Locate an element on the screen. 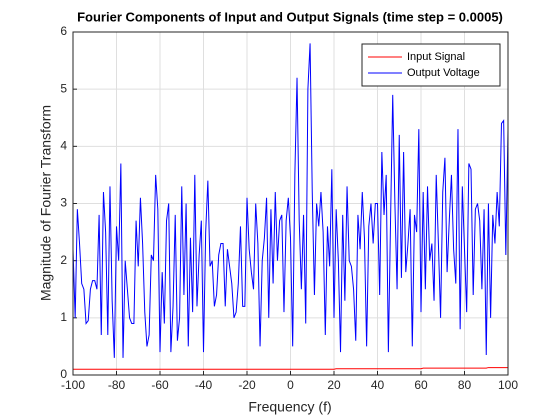 The image size is (560, 420). y-tick-label: 6 is located at coordinates (63, 31).